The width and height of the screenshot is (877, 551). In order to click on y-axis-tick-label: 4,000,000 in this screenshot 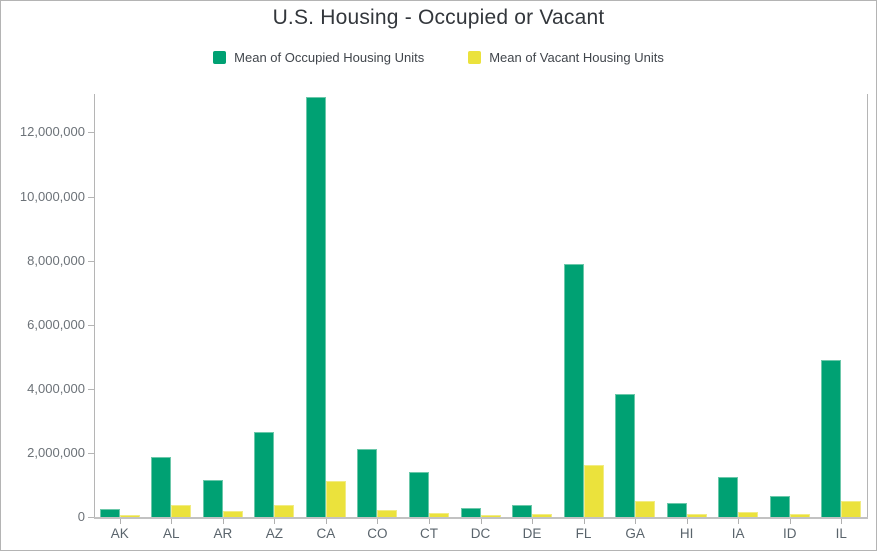, I will do `click(56, 388)`.